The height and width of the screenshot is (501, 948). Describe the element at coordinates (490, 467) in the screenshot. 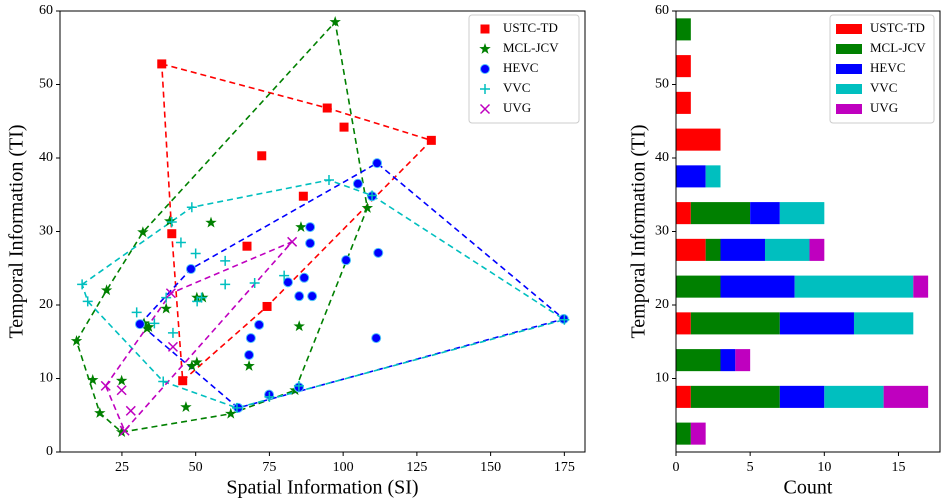

I see `x-tick-label: 150` at that location.